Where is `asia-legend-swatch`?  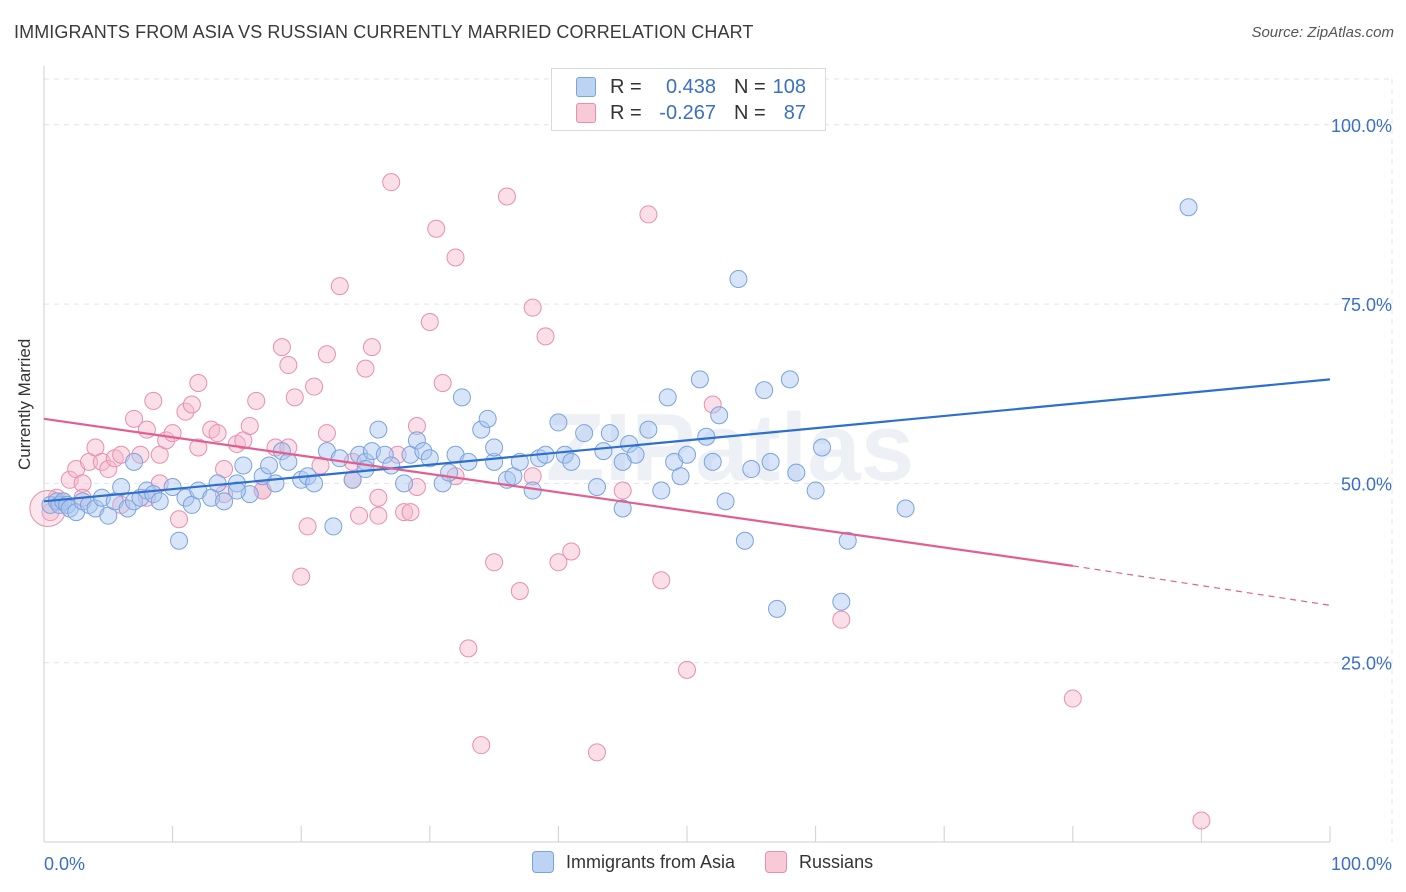
asia-legend-swatch is located at coordinates (543, 862).